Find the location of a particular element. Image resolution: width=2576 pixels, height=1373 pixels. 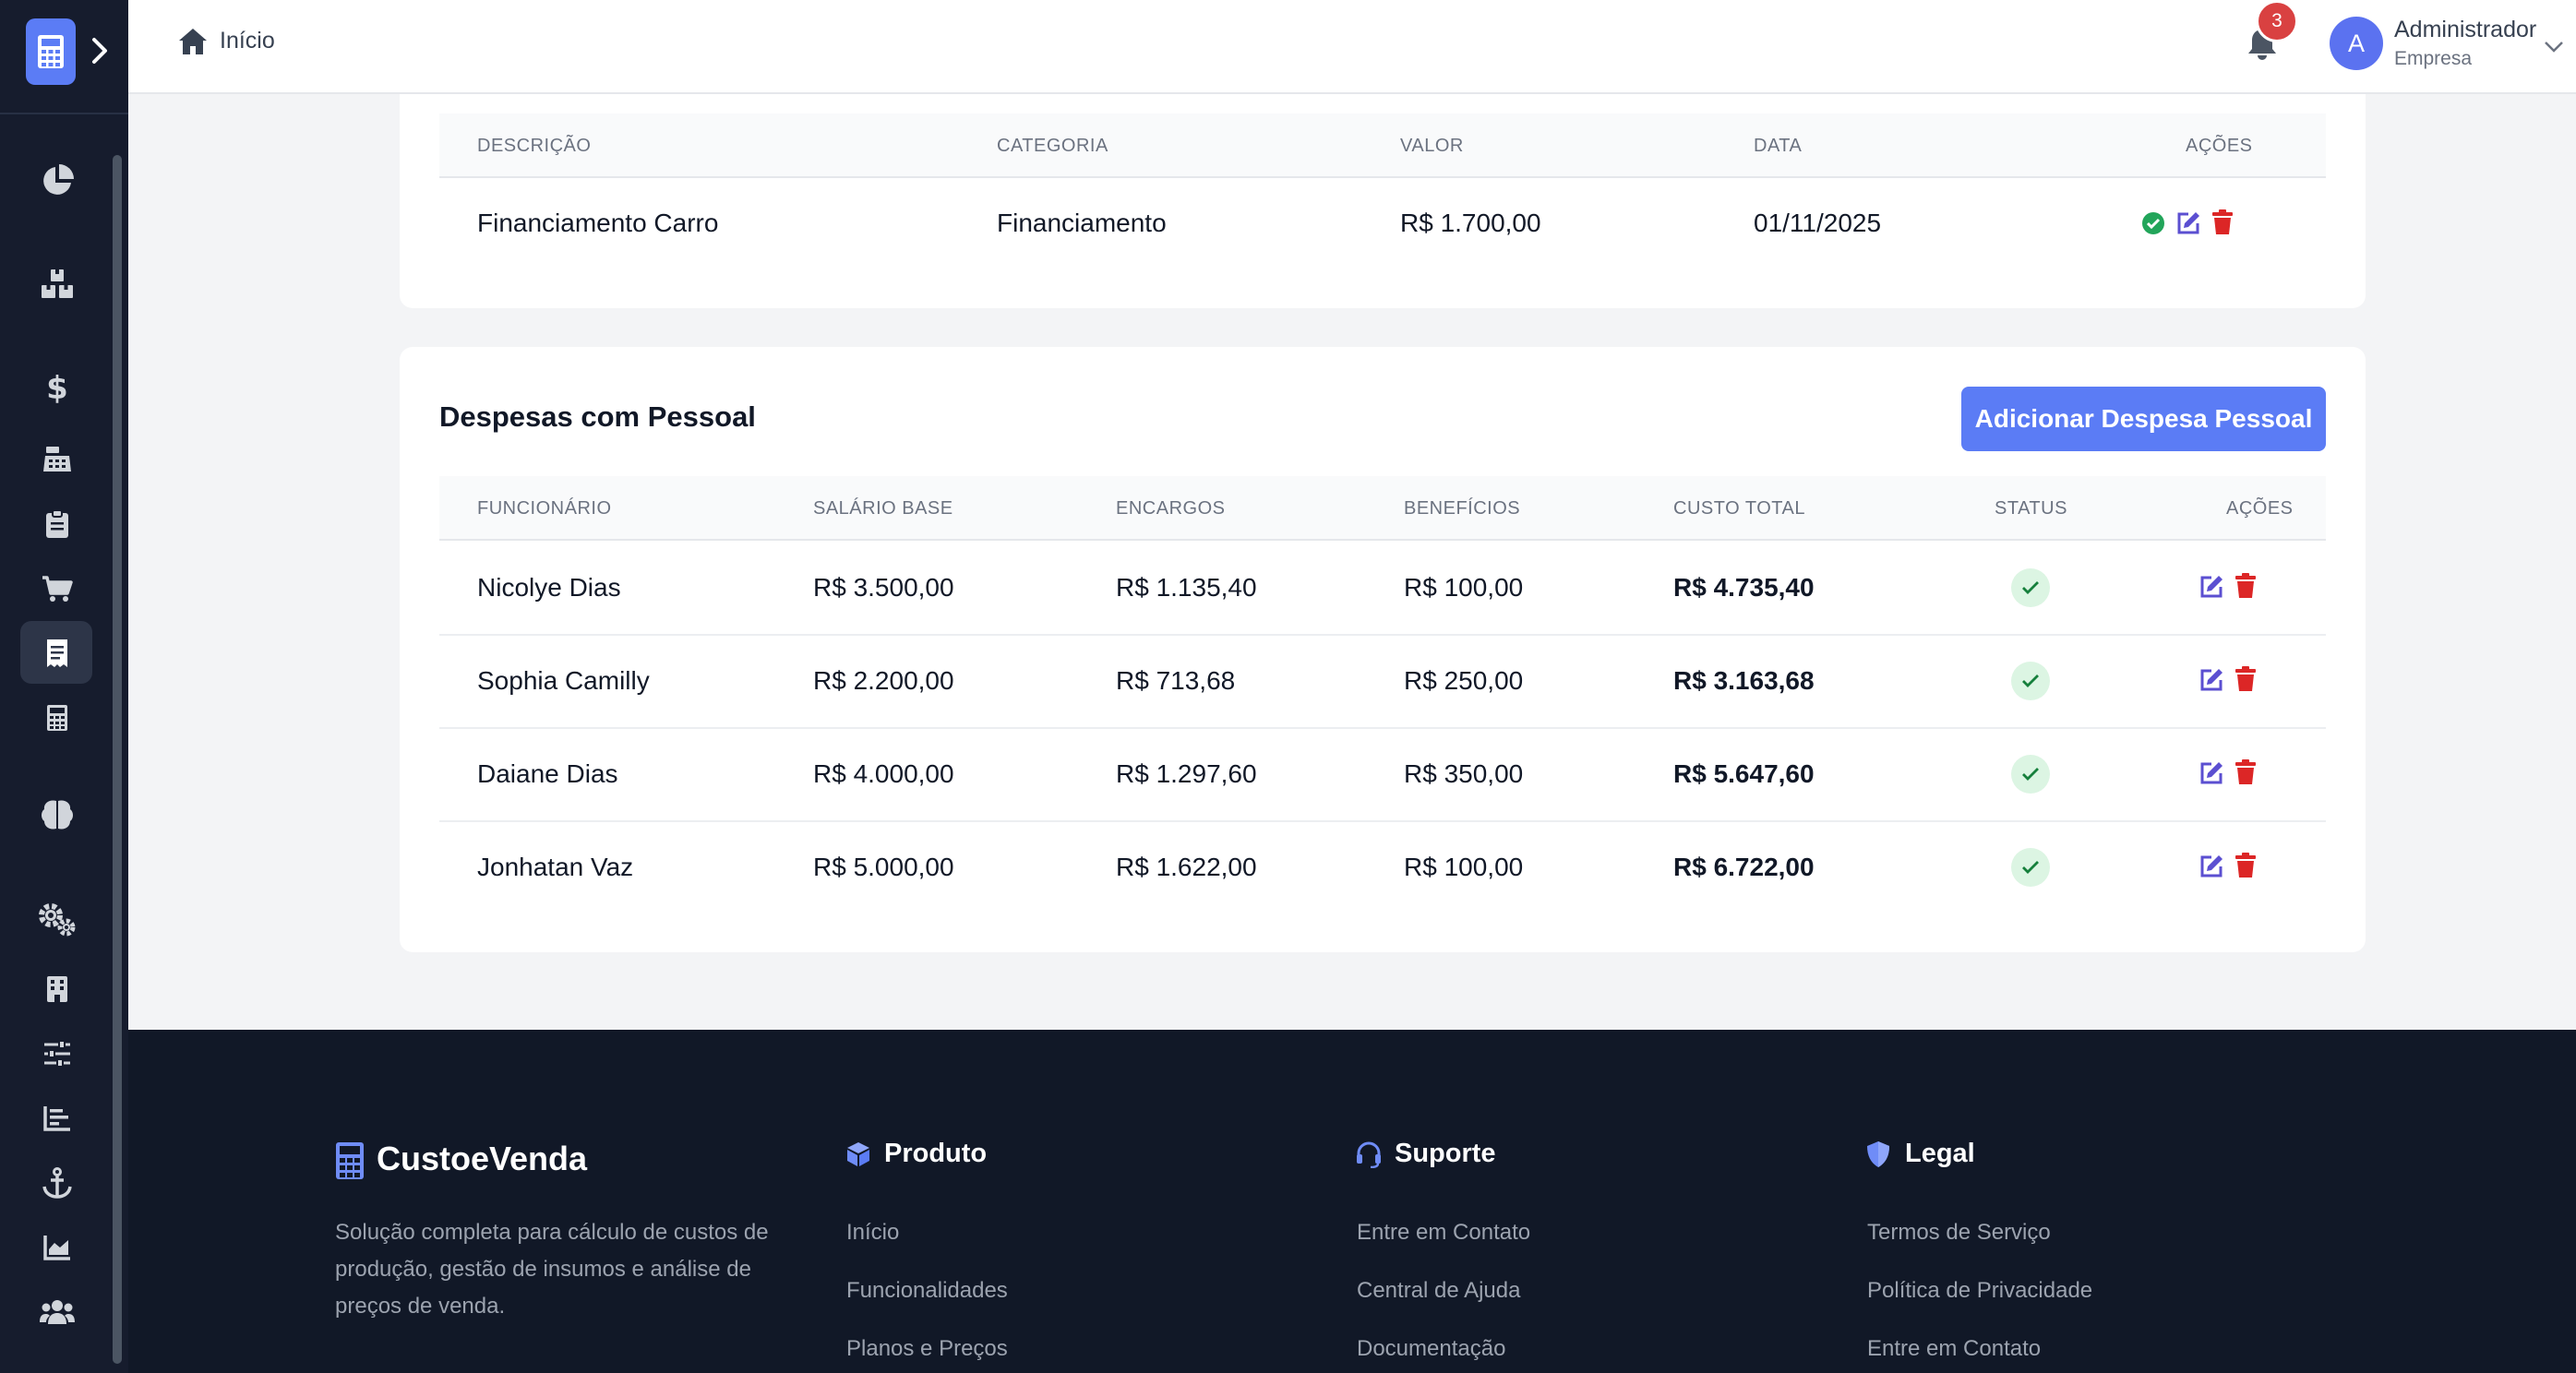

area-chart-icon is located at coordinates (57, 1248).